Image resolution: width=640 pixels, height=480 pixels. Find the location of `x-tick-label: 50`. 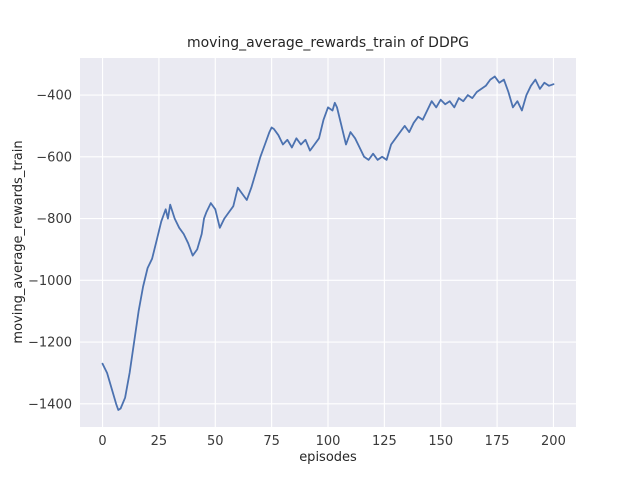

x-tick-label: 50 is located at coordinates (215, 441).